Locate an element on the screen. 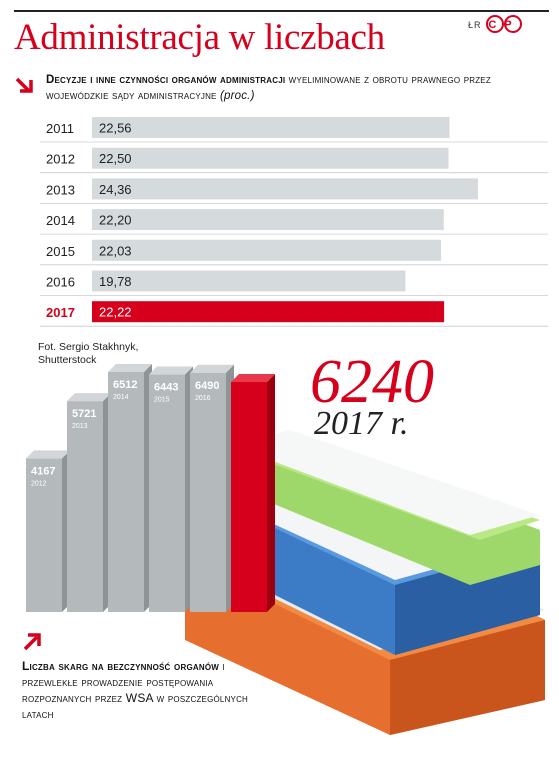 This screenshot has width=559, height=760. value-label: 22,22 is located at coordinates (115, 312).